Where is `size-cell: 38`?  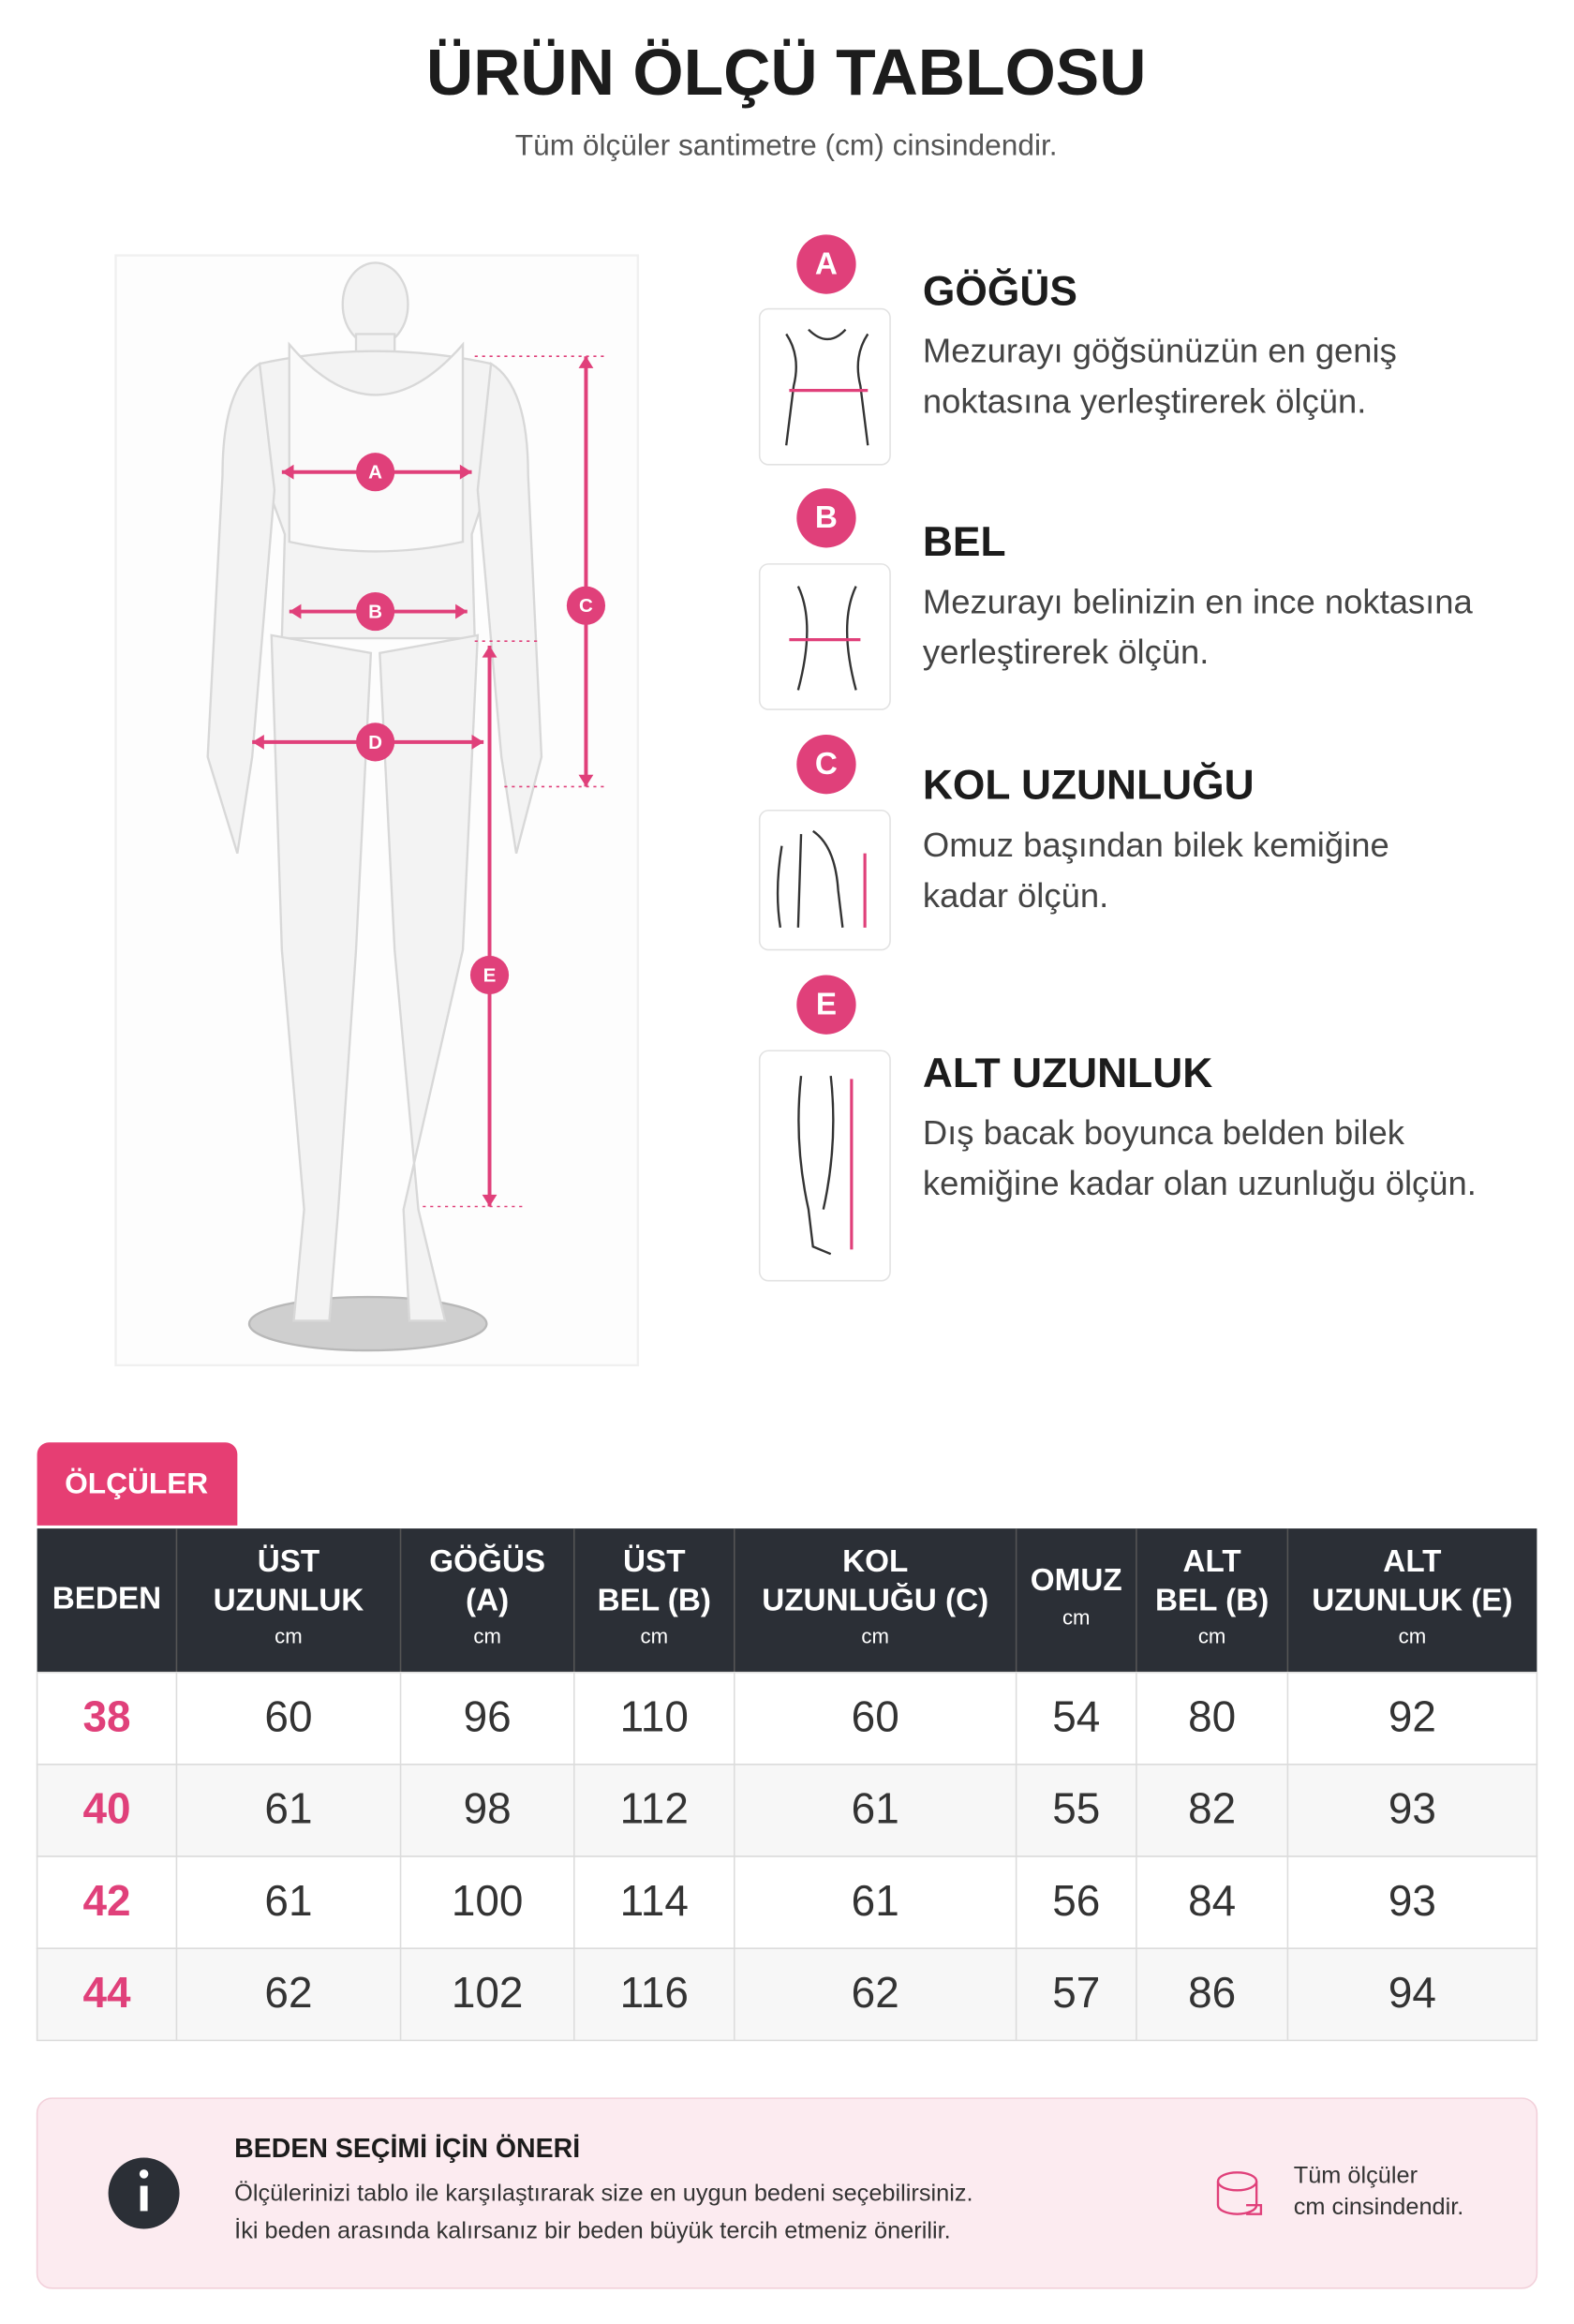
size-cell: 38 is located at coordinates (106, 1715).